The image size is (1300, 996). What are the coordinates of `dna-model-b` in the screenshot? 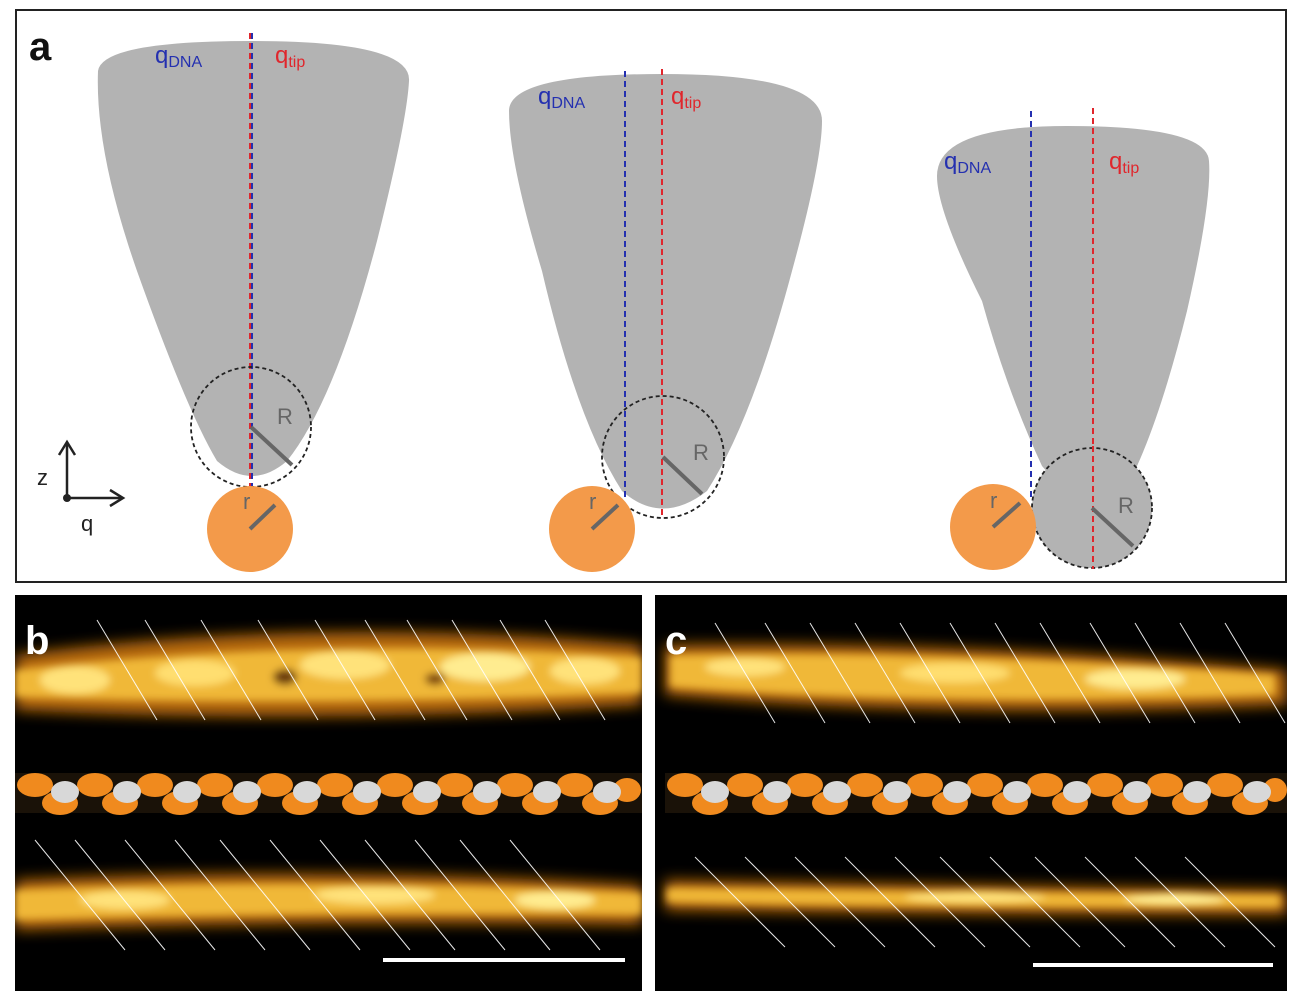 It's located at (328, 794).